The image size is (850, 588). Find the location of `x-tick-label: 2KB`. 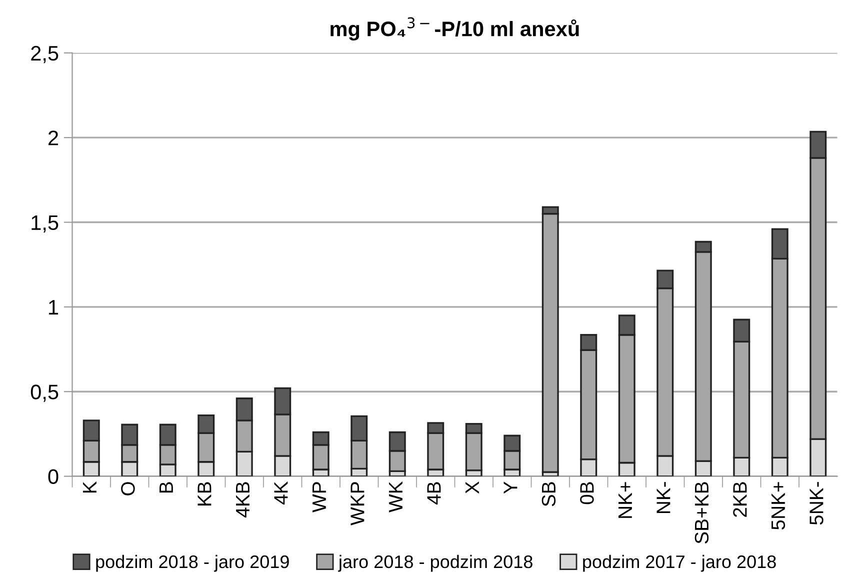

x-tick-label: 2KB is located at coordinates (740, 499).